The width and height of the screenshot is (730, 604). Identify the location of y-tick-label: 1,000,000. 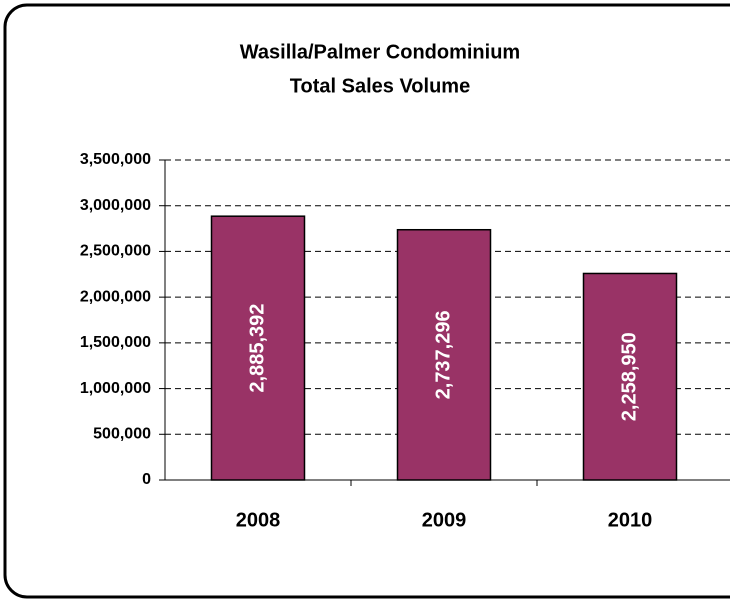
(115, 388).